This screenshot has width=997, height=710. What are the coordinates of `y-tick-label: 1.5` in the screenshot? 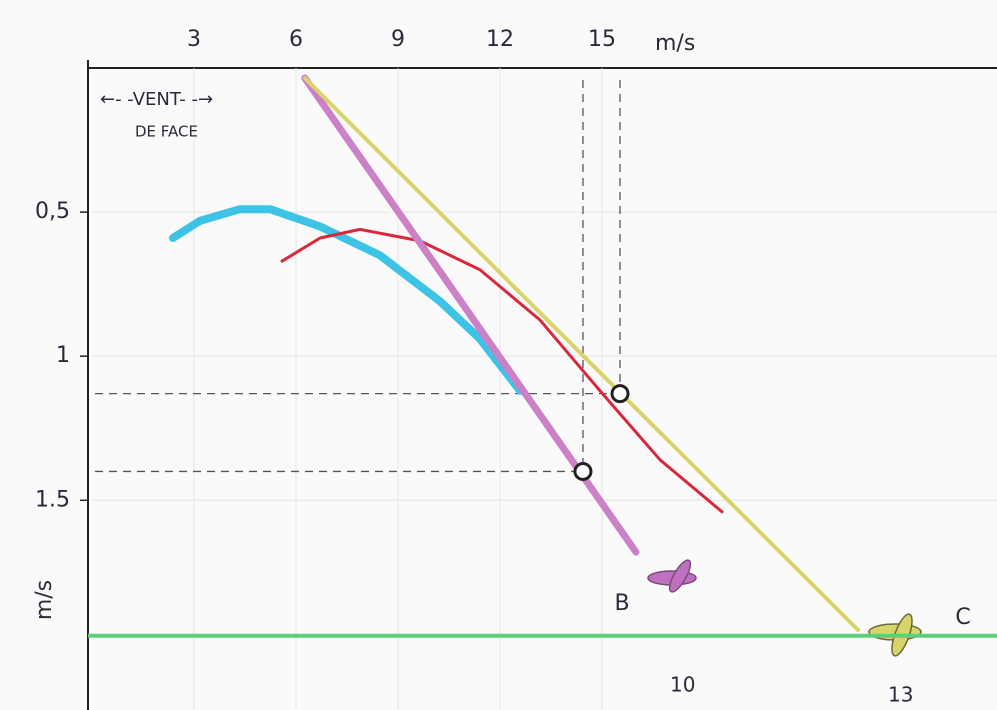 It's located at (52, 499).